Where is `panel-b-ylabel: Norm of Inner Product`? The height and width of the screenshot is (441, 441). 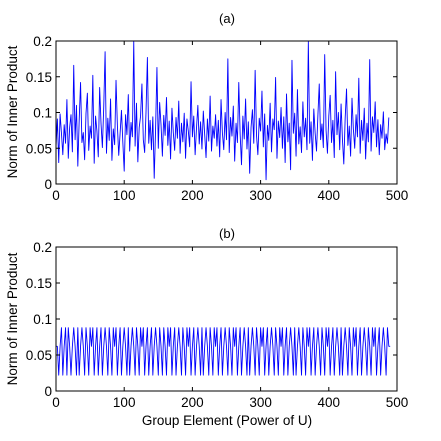 panel-b-ylabel: Norm of Inner Product is located at coordinates (12, 318).